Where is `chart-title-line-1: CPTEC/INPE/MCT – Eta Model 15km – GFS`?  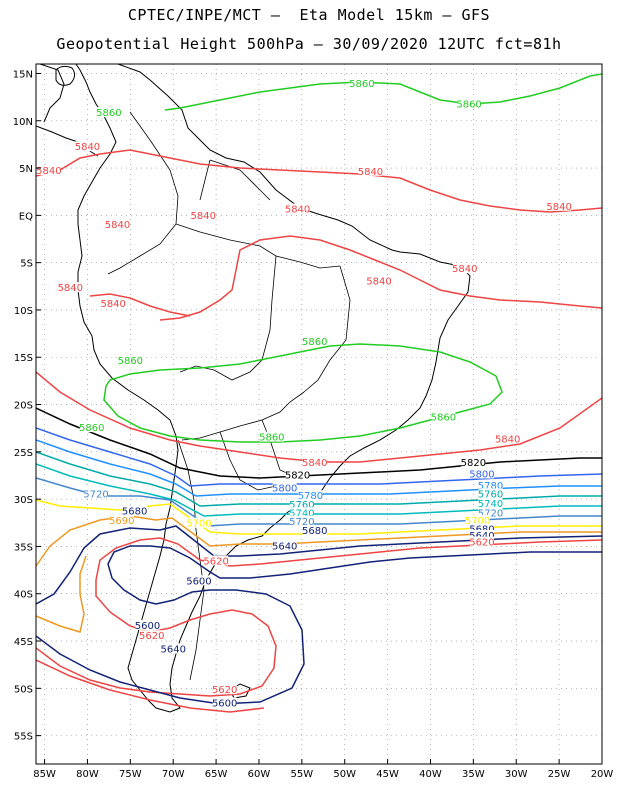
chart-title-line-1: CPTEC/INPE/MCT – Eta Model 15km – GFS is located at coordinates (309, 15).